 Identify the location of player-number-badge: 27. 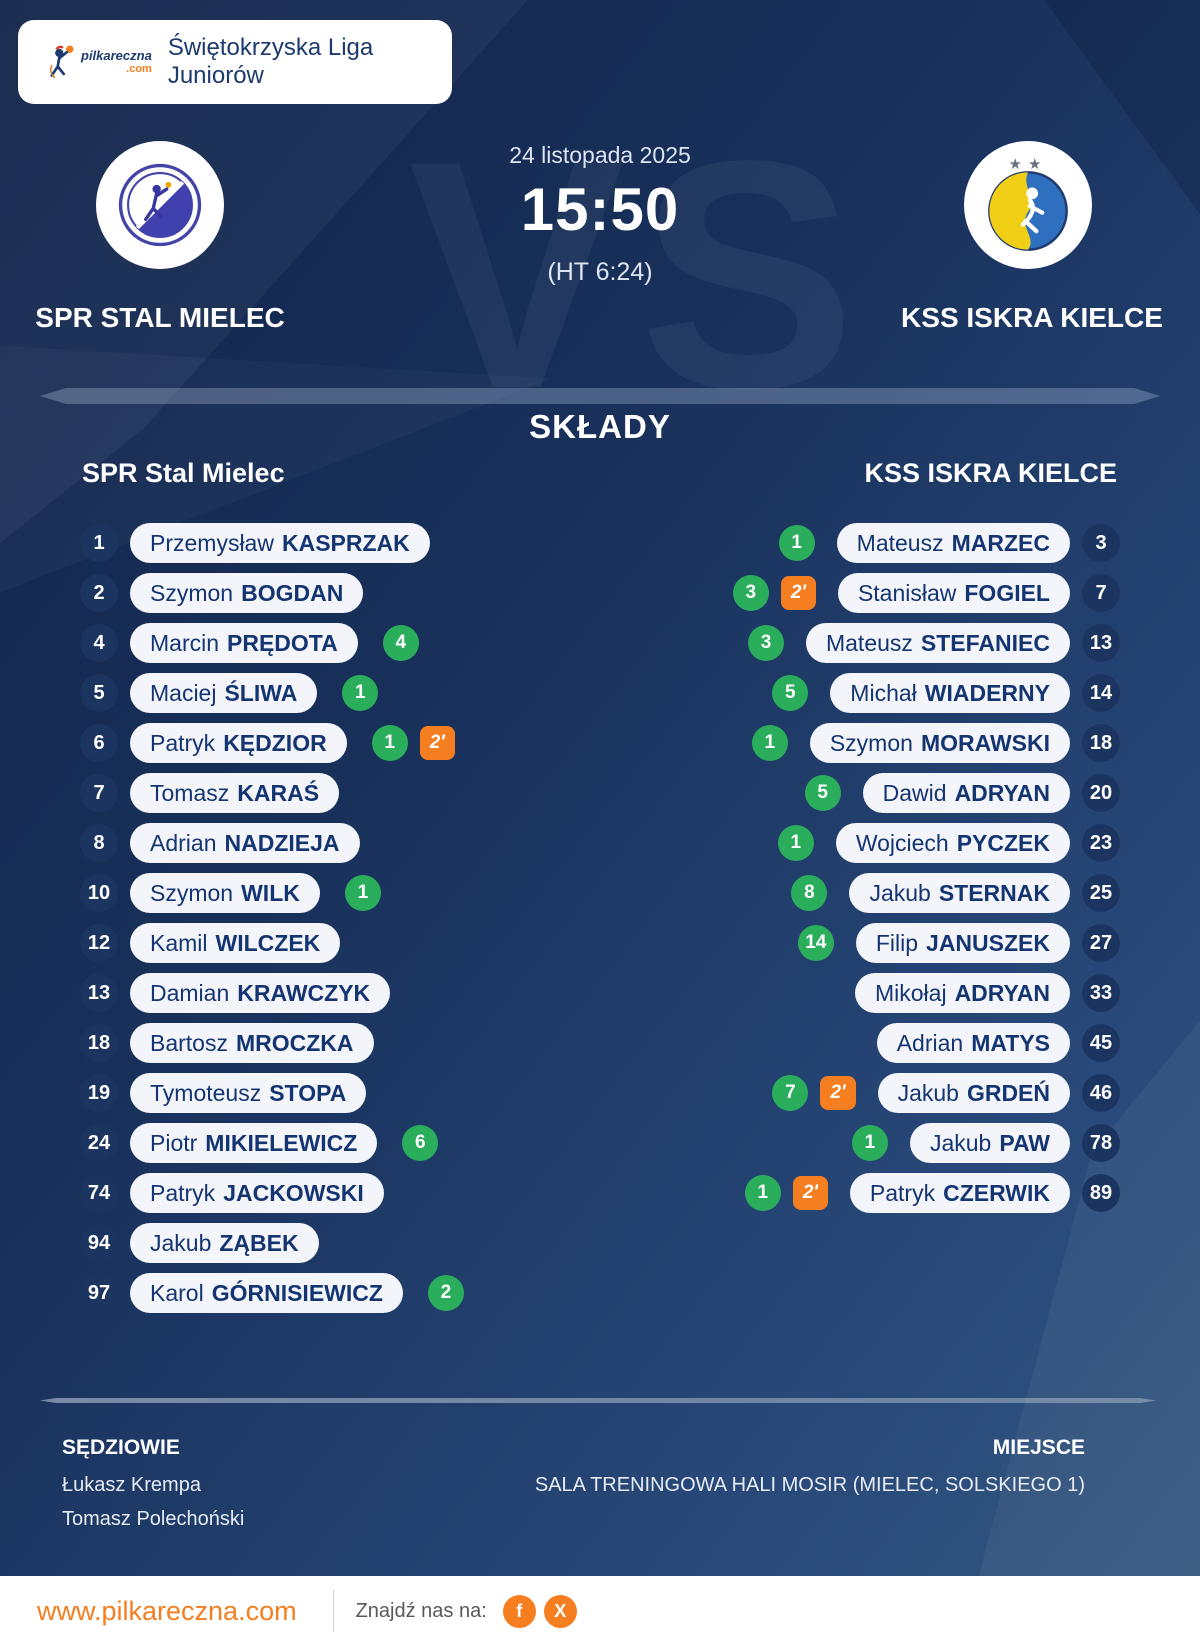
(1101, 943).